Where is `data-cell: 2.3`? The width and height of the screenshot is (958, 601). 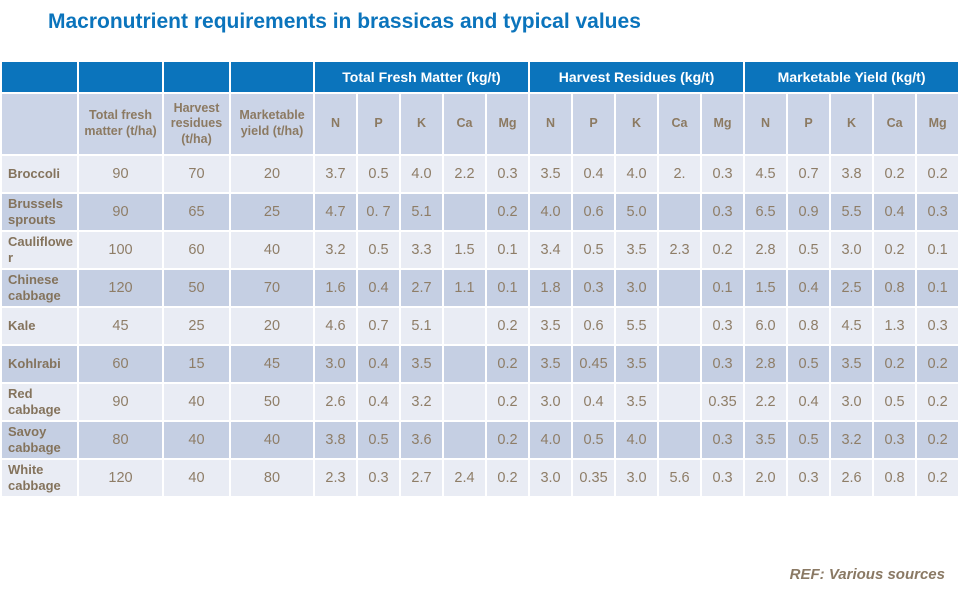
data-cell: 2.3 is located at coordinates (335, 478).